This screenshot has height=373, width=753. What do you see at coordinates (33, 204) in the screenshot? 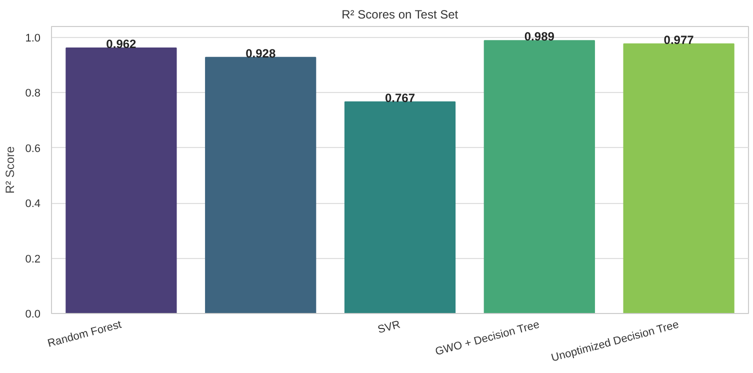
I see `y-tick-label: 0.4` at bounding box center [33, 204].